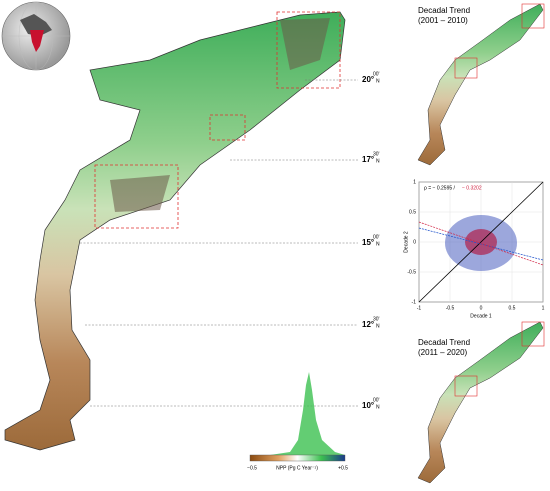  What do you see at coordinates (472, 188) in the screenshot?
I see `correlation-red: − 0.3202` at bounding box center [472, 188].